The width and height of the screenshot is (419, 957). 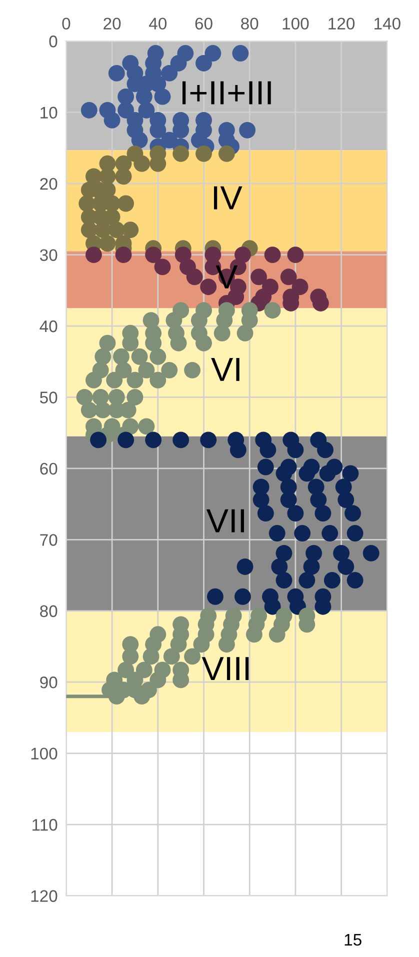 What do you see at coordinates (49, 255) in the screenshot?
I see `y-tick-label: 30` at bounding box center [49, 255].